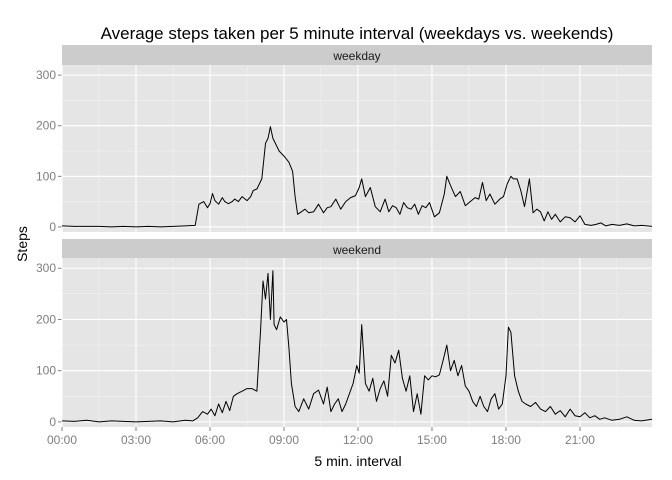 The image size is (672, 480). I want to click on x-tick-label: 15:00, so click(432, 440).